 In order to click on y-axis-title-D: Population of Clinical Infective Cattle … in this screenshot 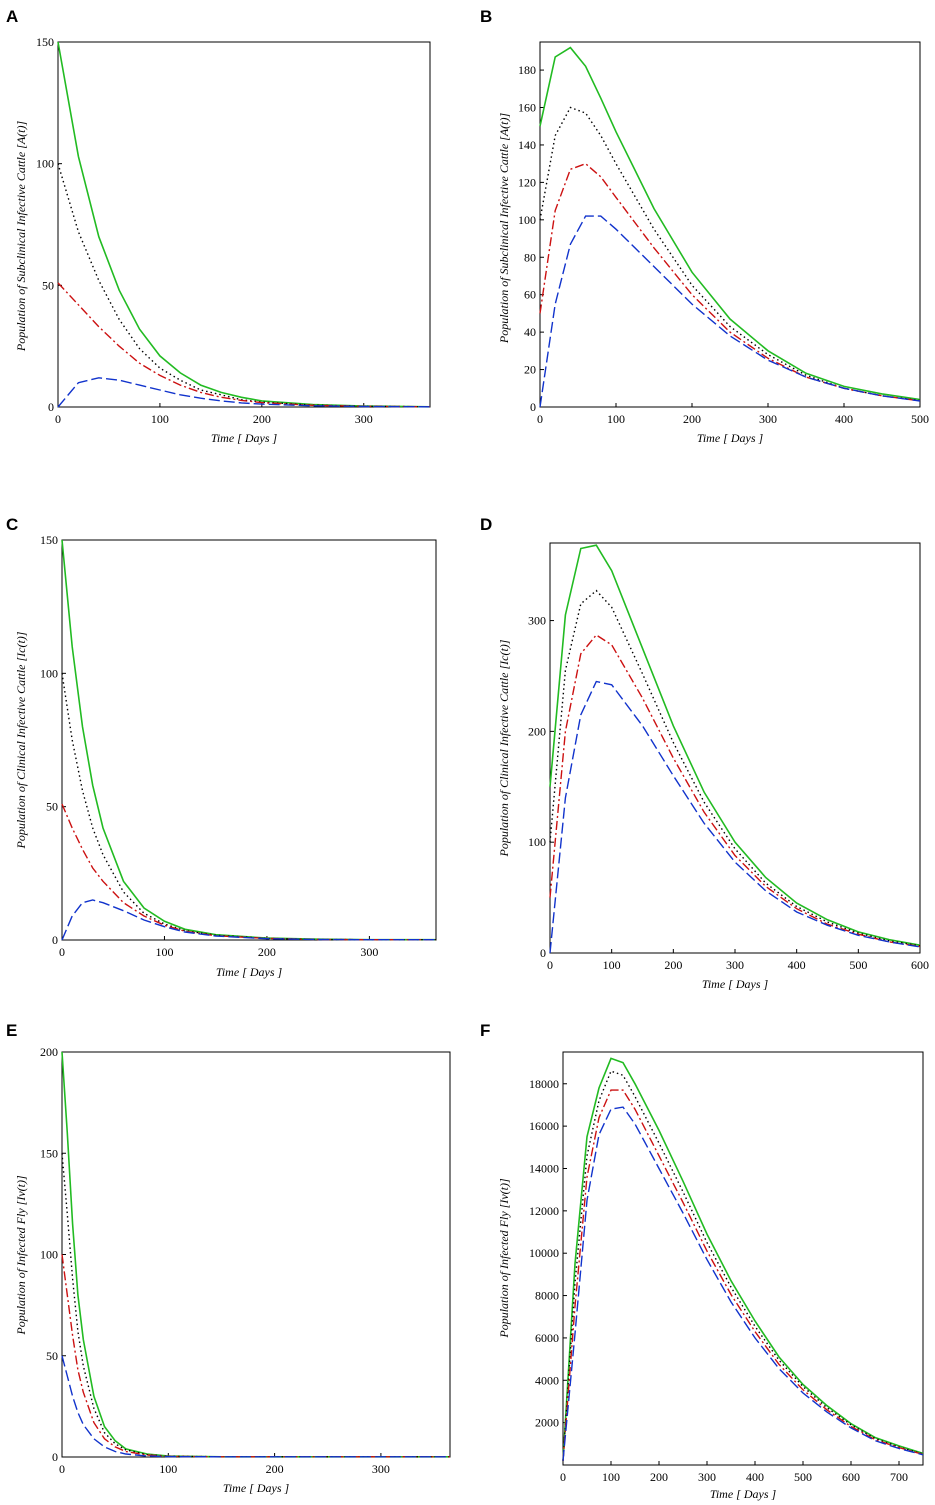, I will do `click(504, 748)`.